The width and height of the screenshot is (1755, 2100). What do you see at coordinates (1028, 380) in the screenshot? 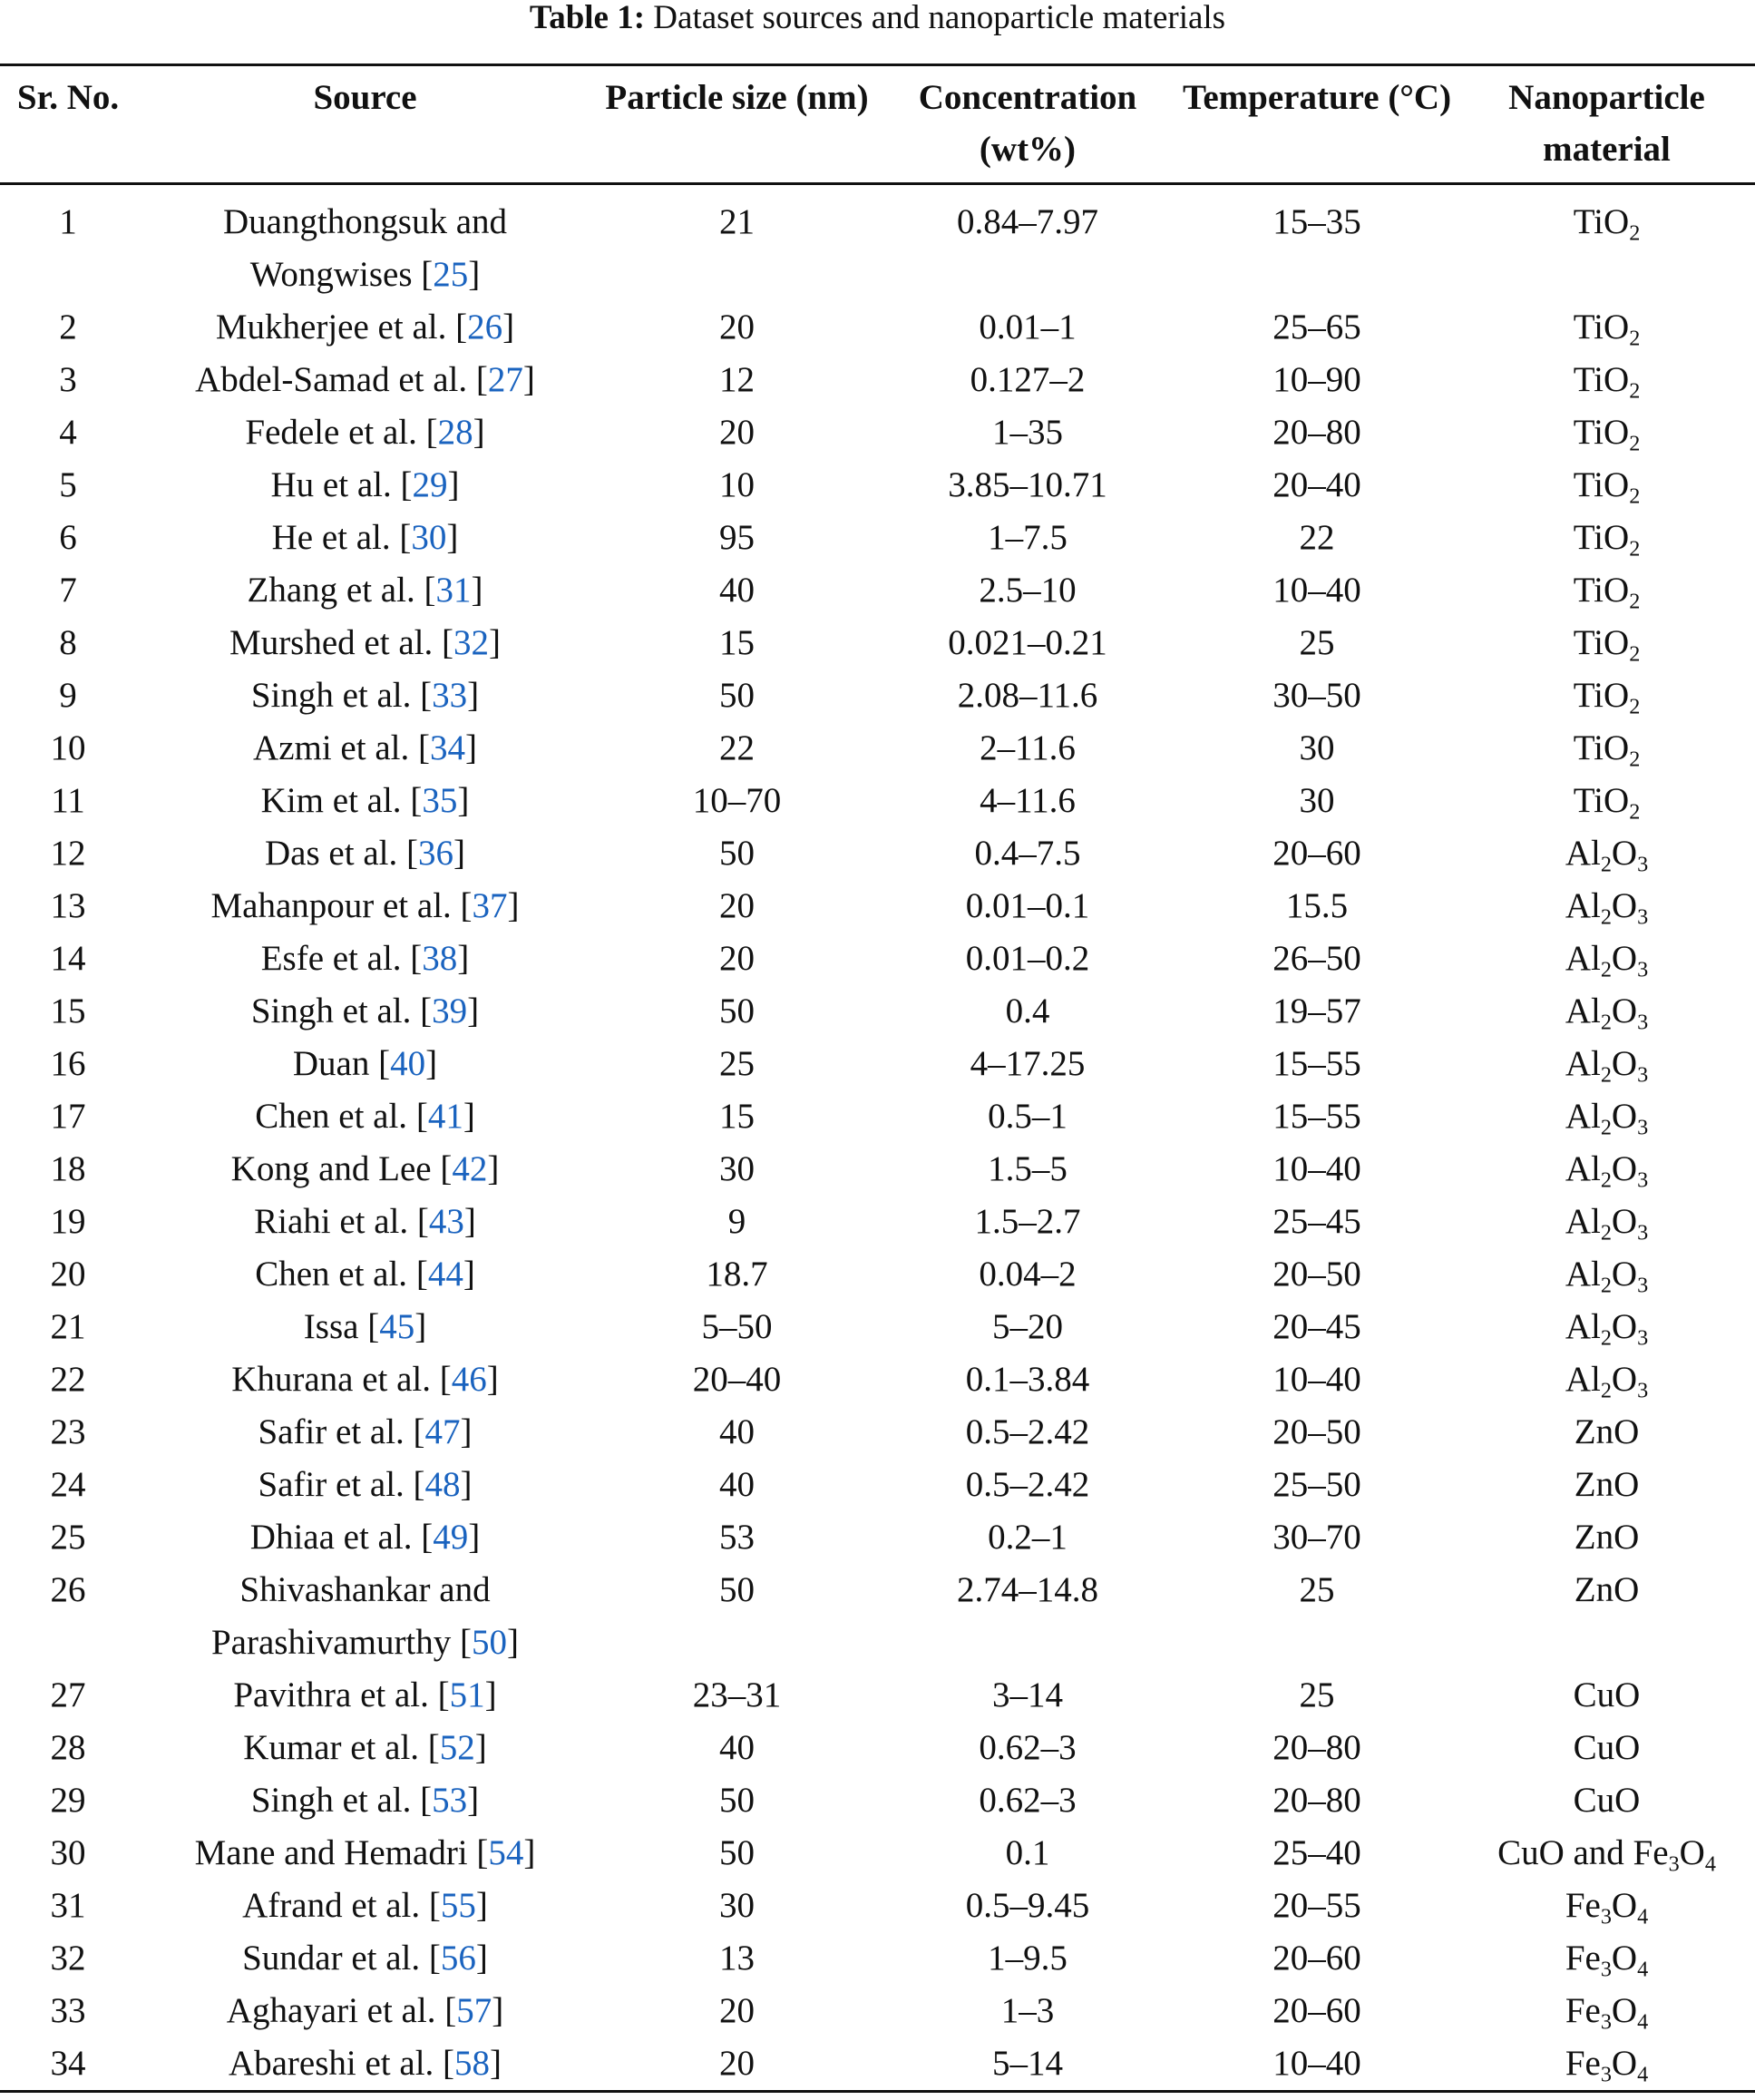
I see `concentration-cell: 0.127–2` at bounding box center [1028, 380].